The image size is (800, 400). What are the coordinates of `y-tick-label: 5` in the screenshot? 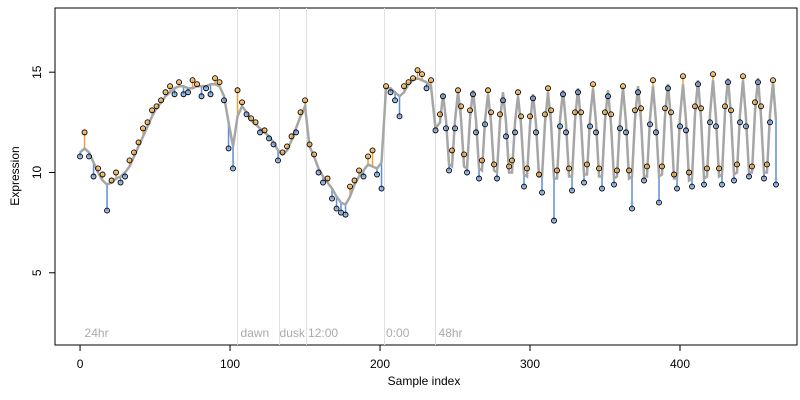 It's located at (37, 272).